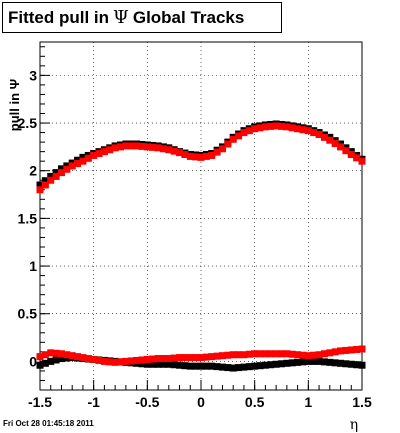  What do you see at coordinates (28, 314) in the screenshot?
I see `y-tick-label: 0.5` at bounding box center [28, 314].